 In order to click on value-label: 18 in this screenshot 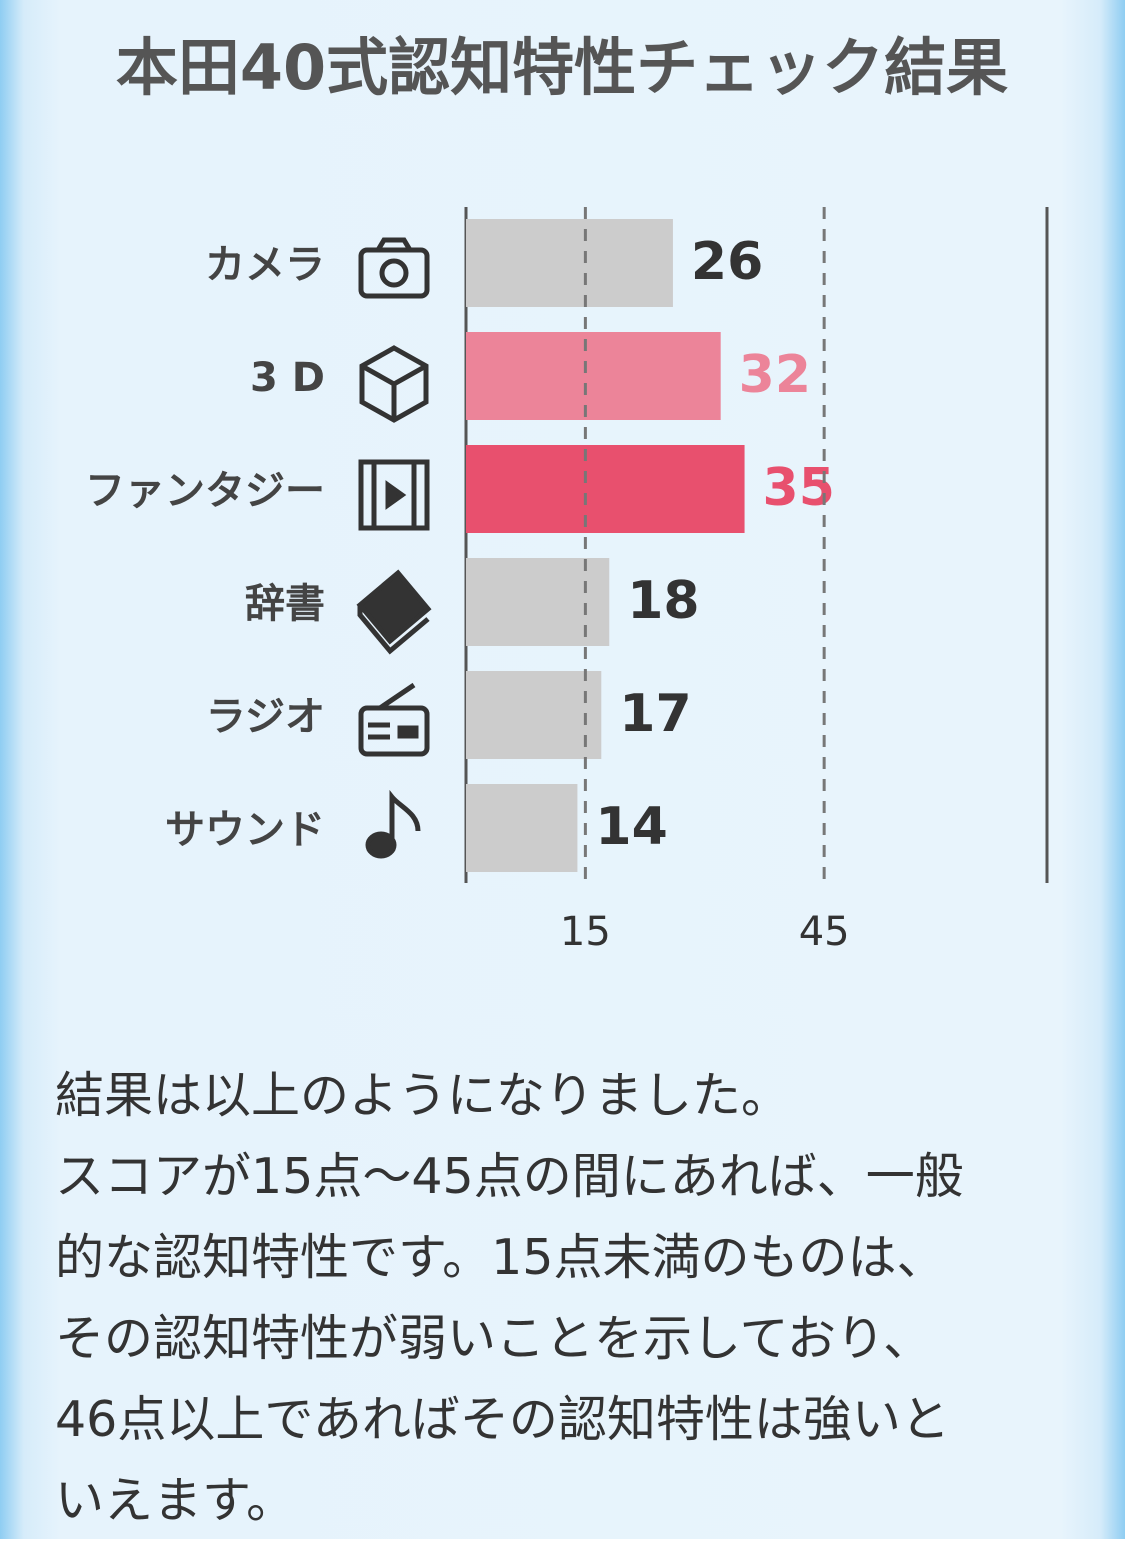, I will do `click(663, 601)`.